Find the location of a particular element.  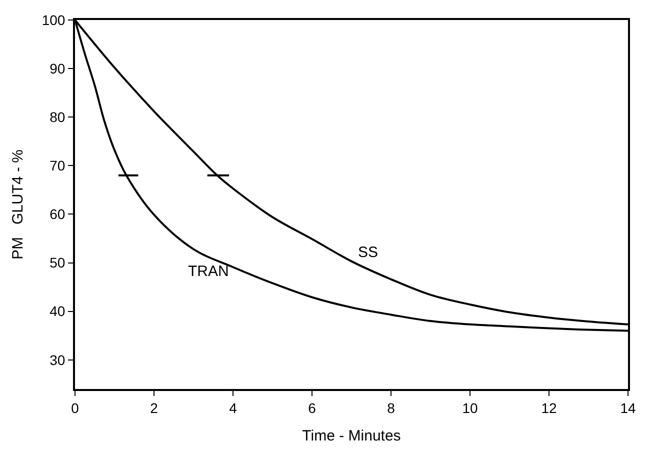

y-tick-label: 40 is located at coordinates (58, 311).